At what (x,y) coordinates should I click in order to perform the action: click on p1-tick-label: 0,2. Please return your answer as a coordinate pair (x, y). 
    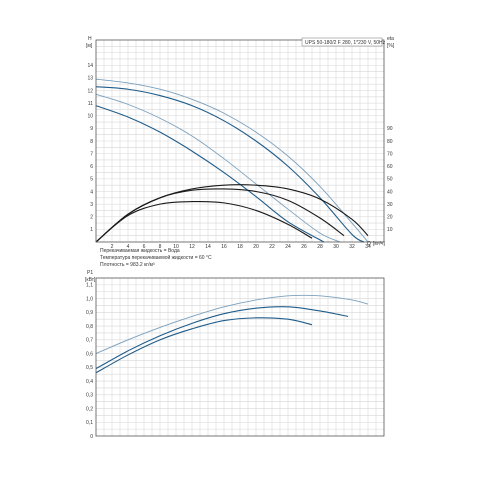
    Looking at the image, I should click on (89, 409).